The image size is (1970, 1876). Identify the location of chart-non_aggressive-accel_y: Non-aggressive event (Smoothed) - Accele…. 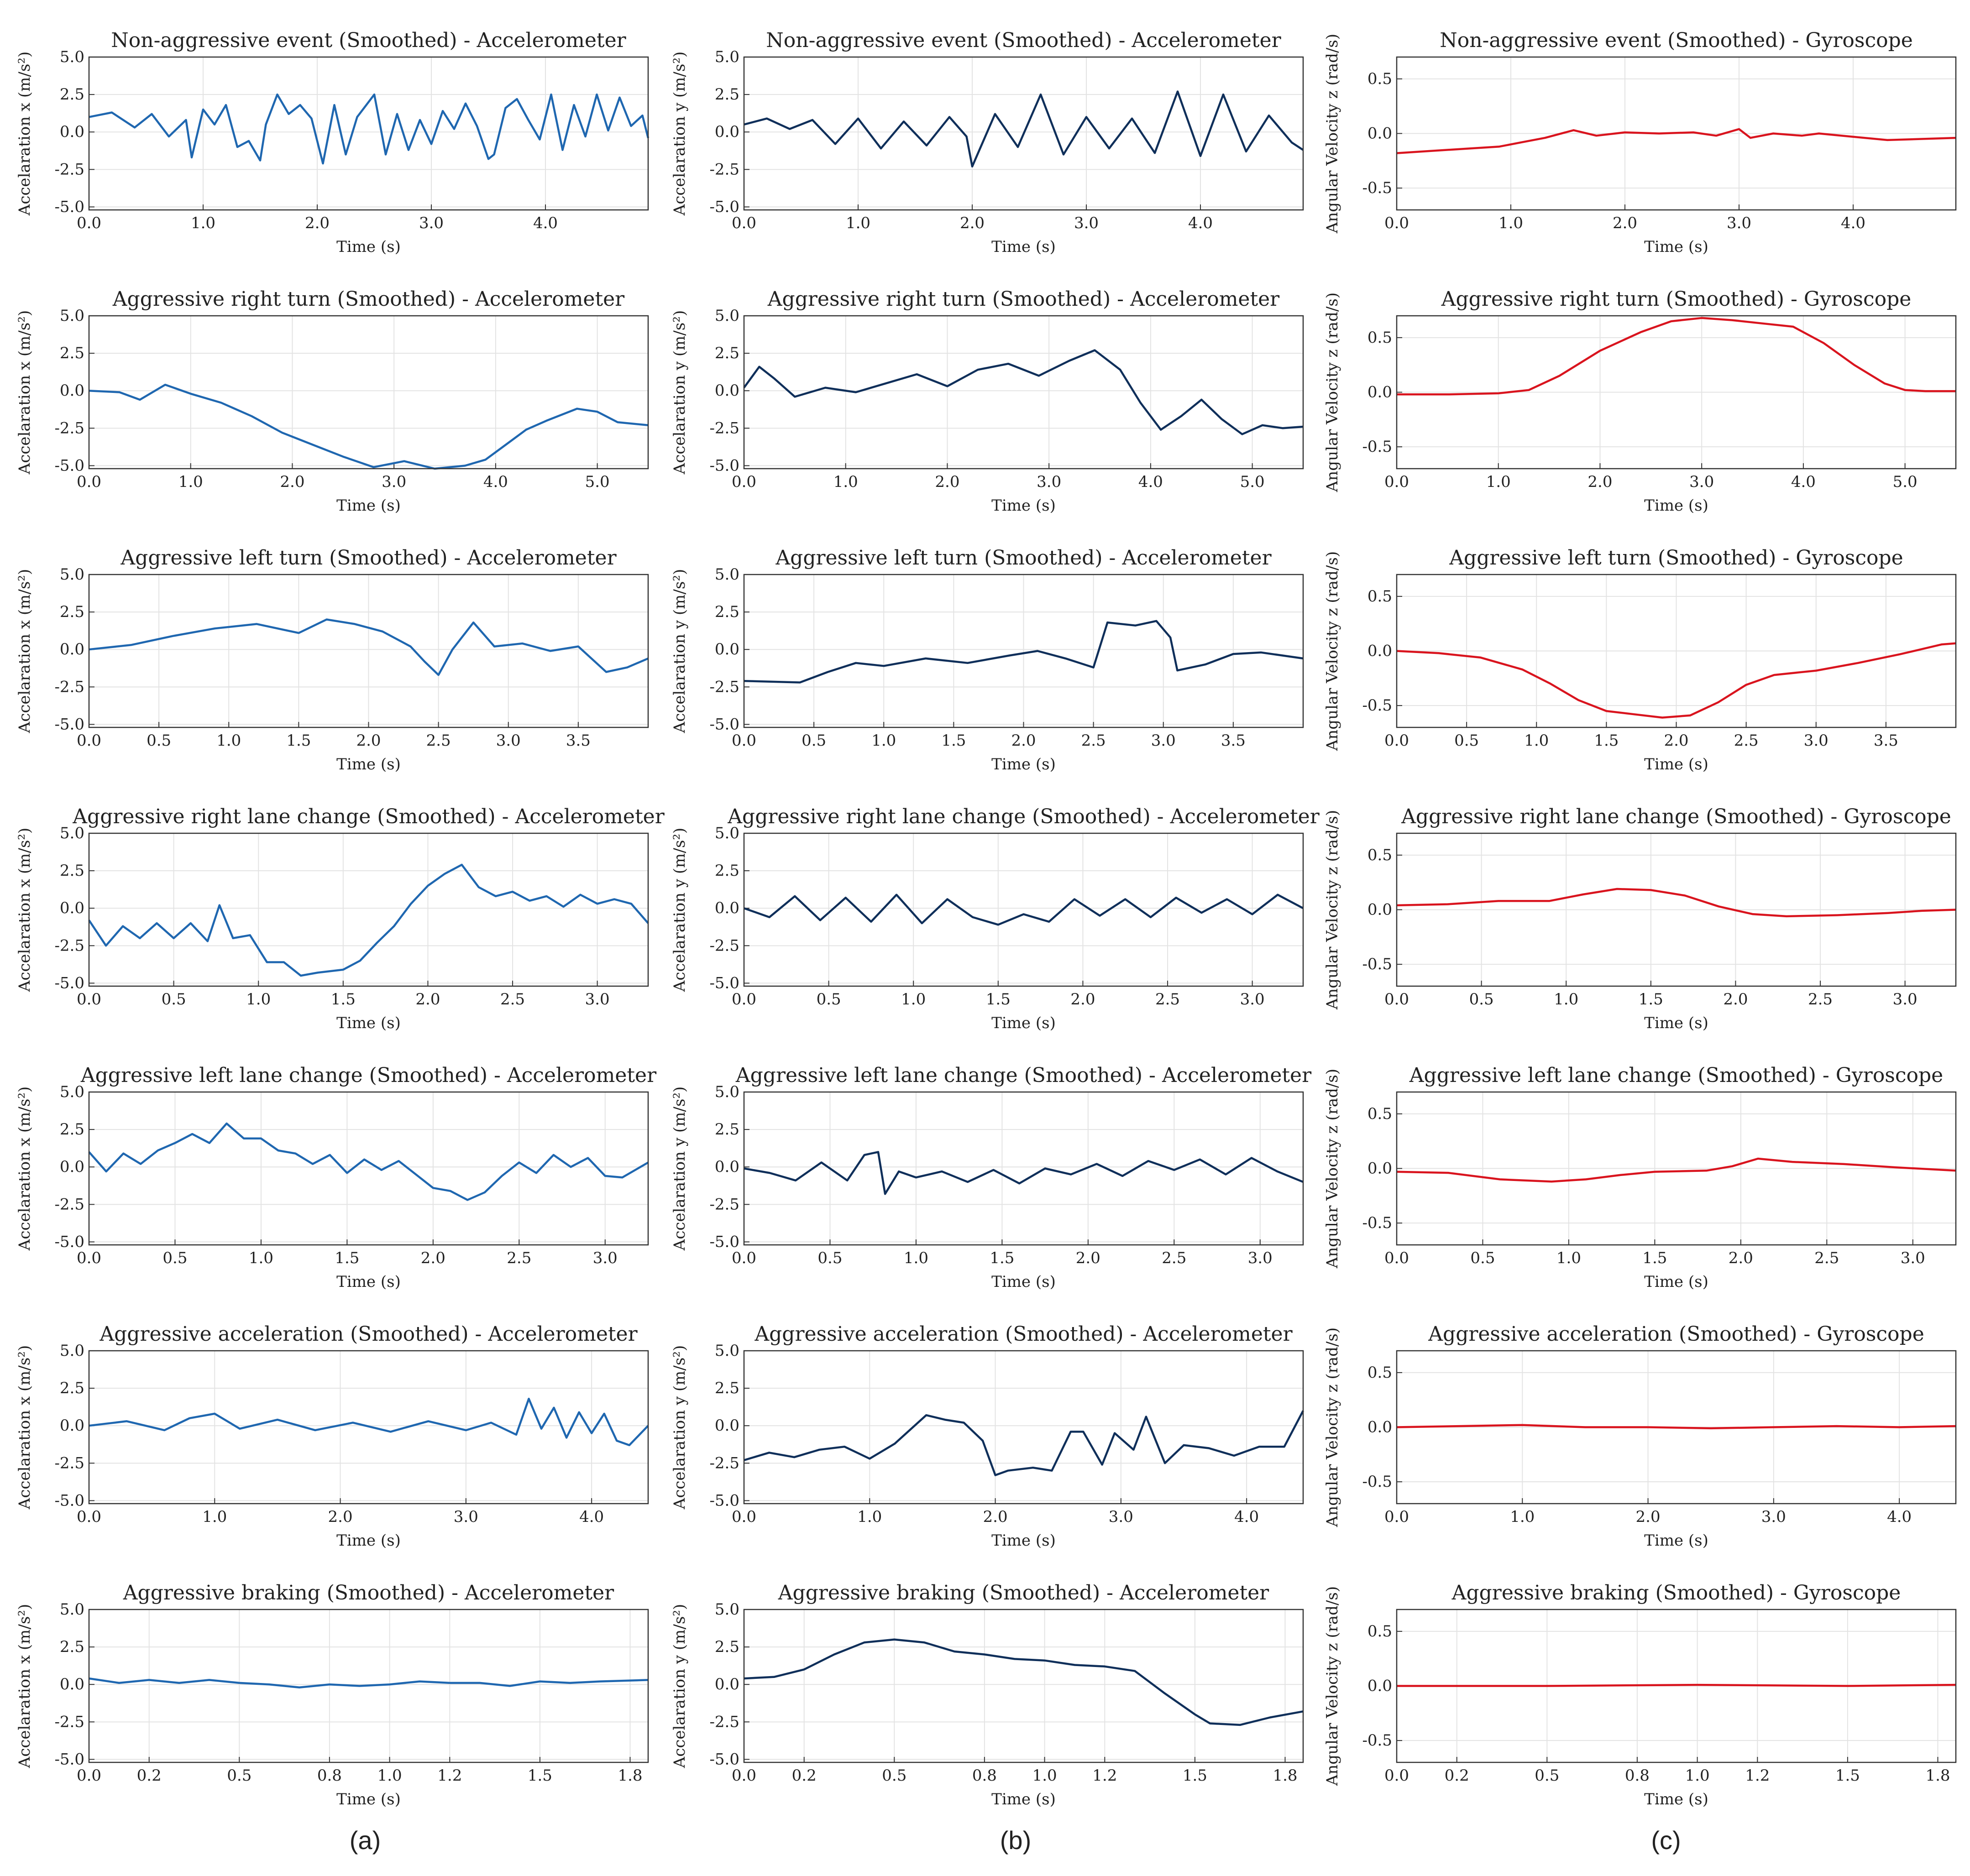
(987, 142).